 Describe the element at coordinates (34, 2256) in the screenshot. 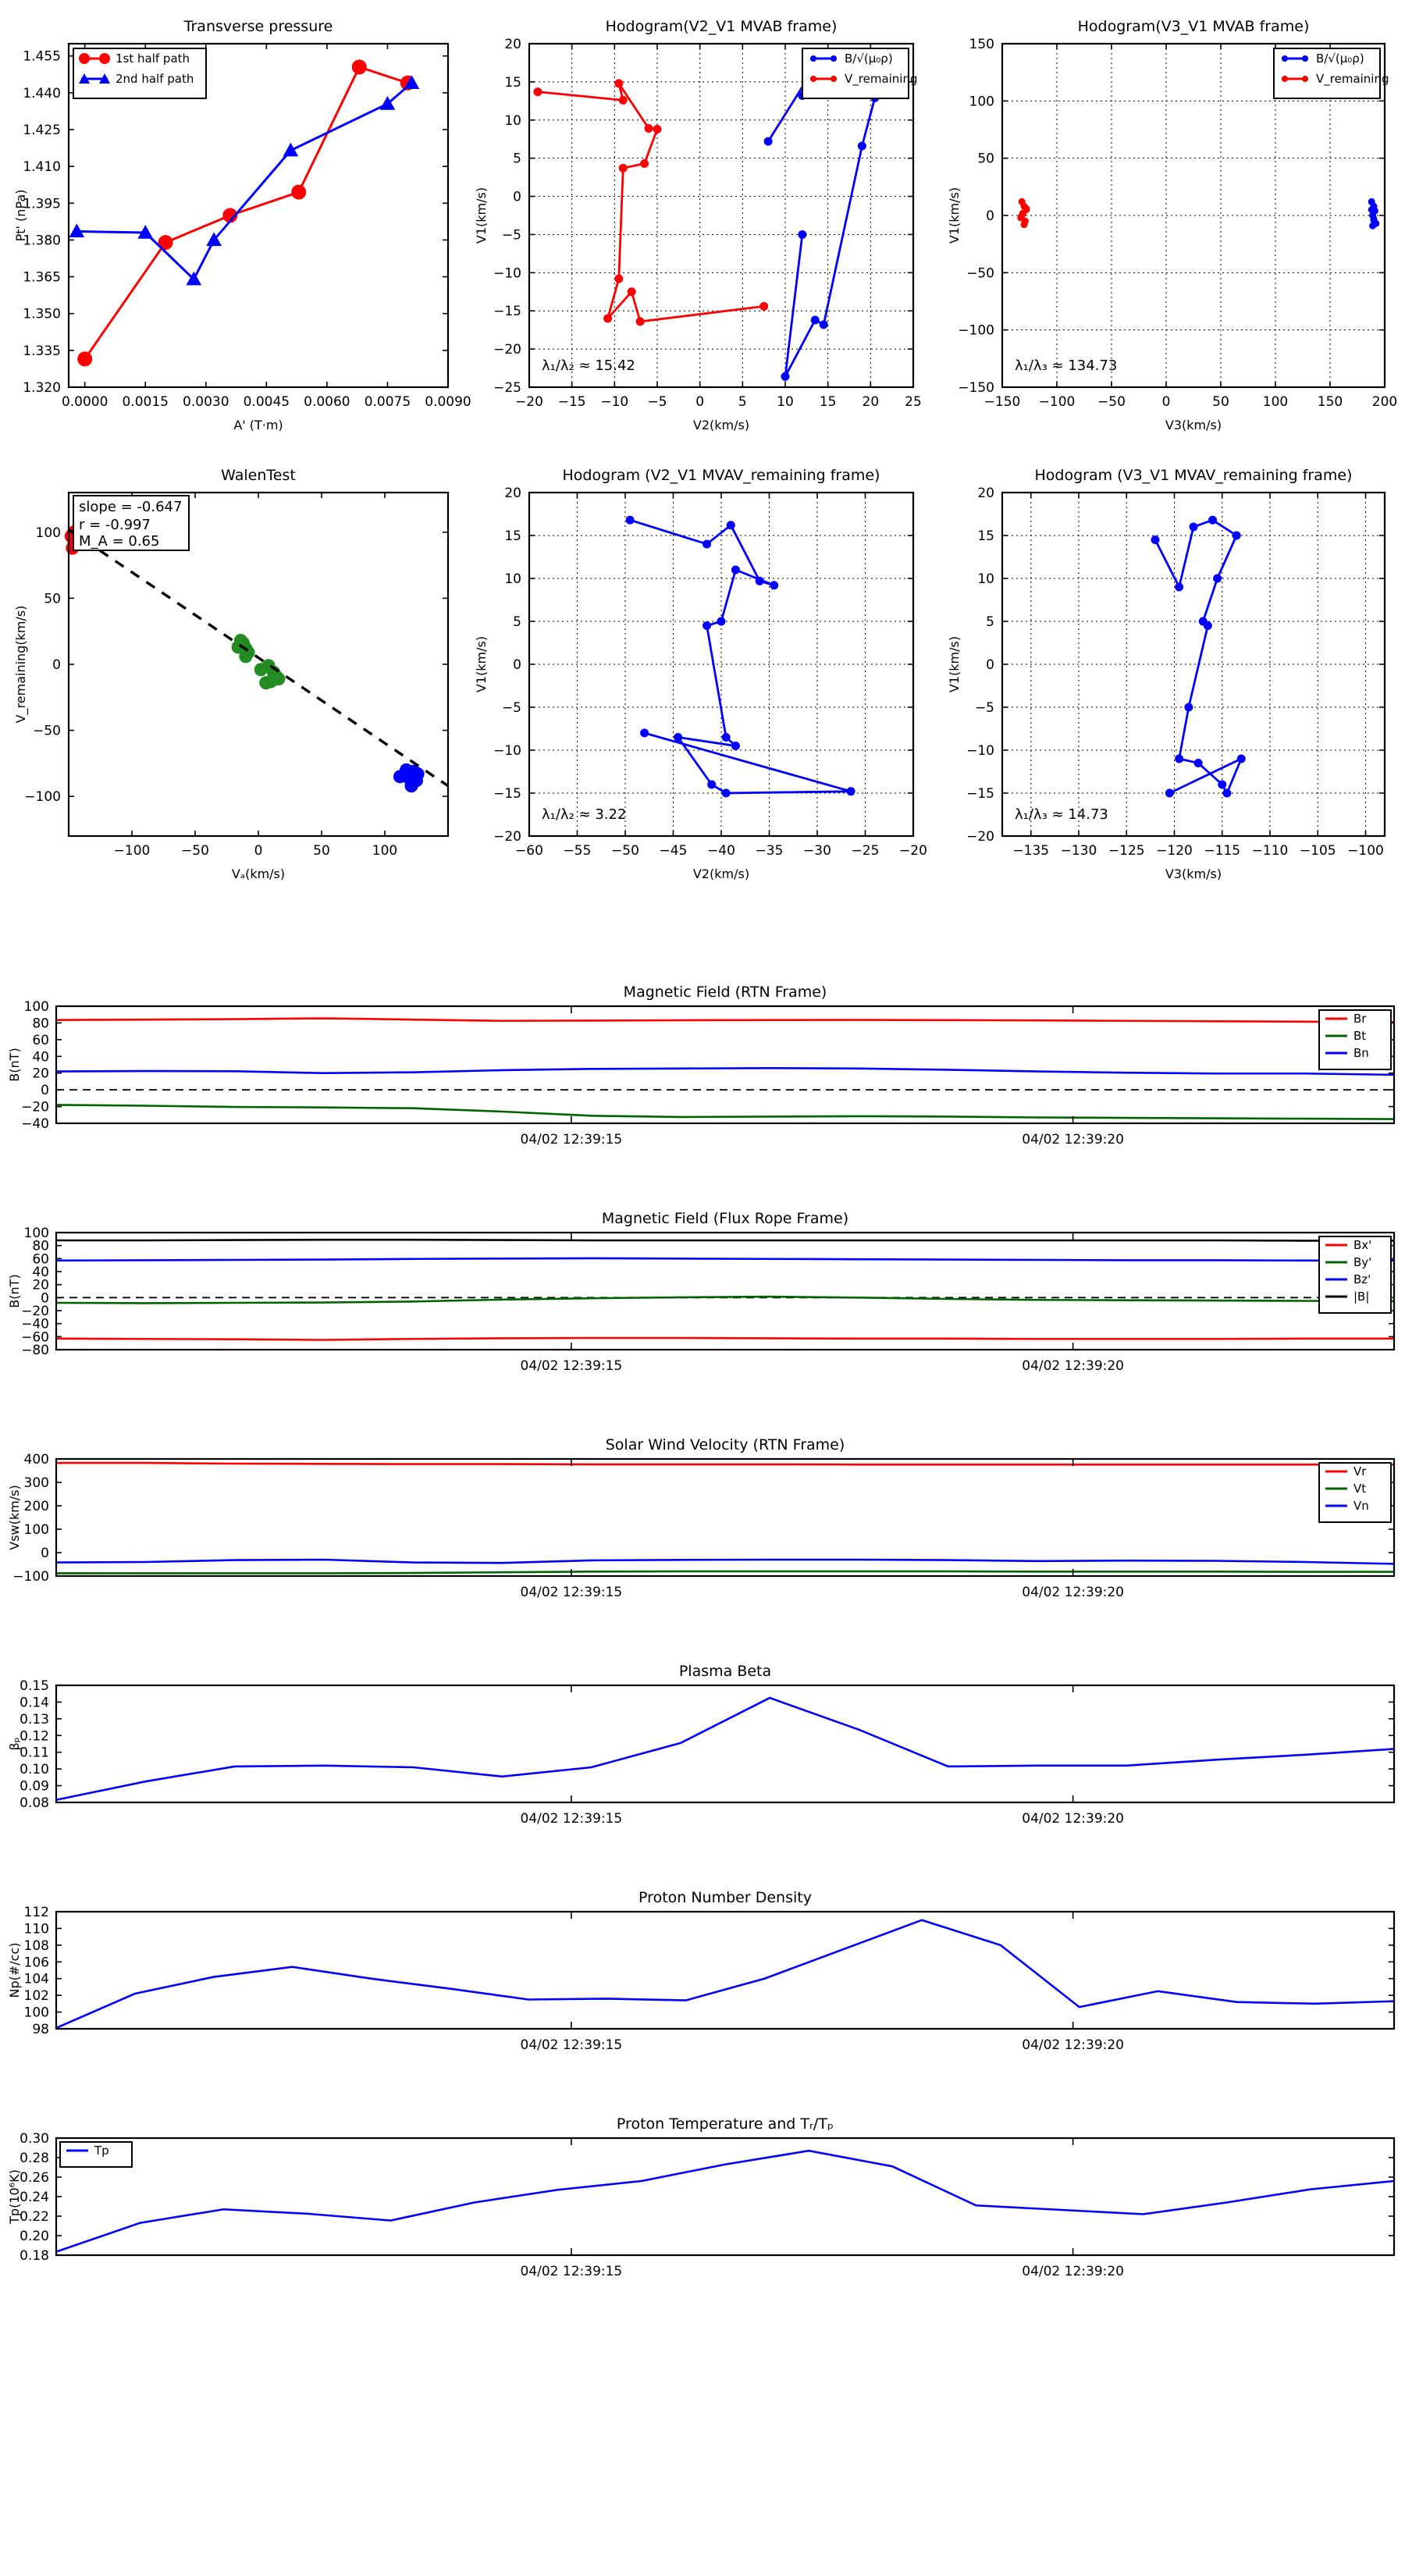

I see `tick-label-y: 0.18` at that location.